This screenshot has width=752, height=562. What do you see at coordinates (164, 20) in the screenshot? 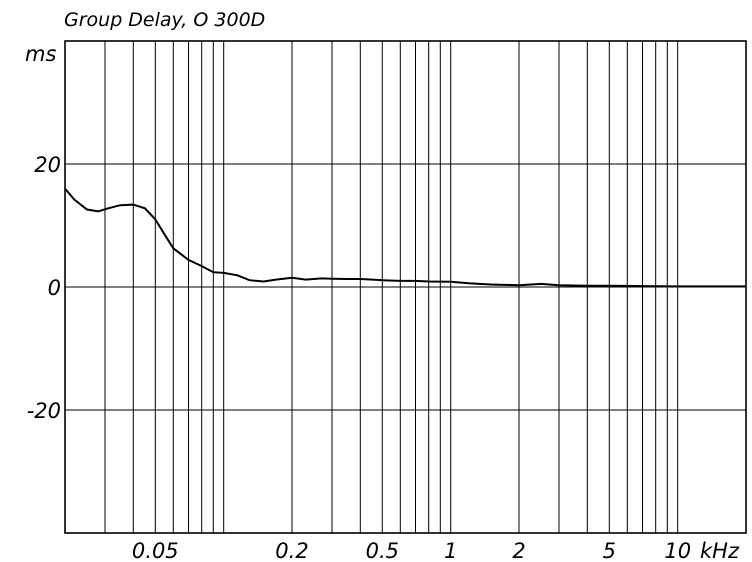
I see `chart-title: Group Delay, O 300D` at bounding box center [164, 20].